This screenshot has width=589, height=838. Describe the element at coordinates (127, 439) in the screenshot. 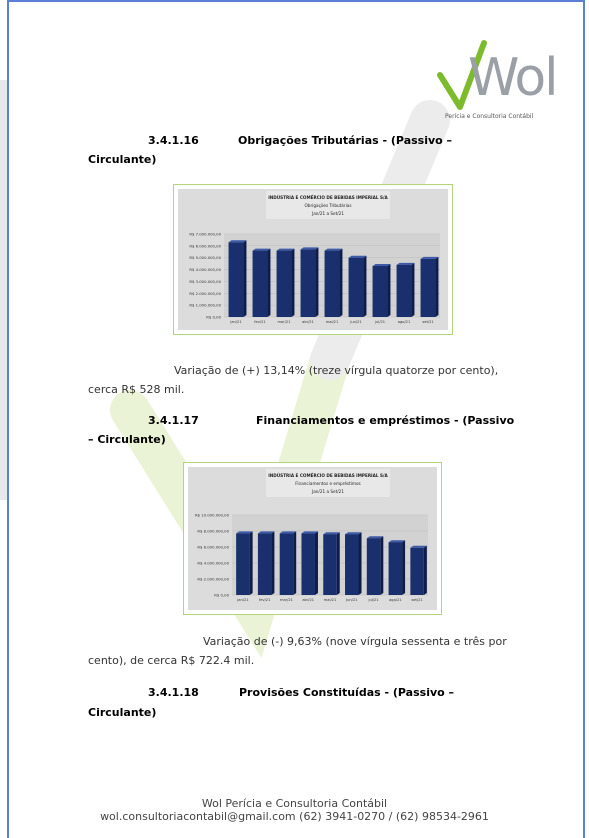

I see `section-title-cont: – Circulante)` at that location.